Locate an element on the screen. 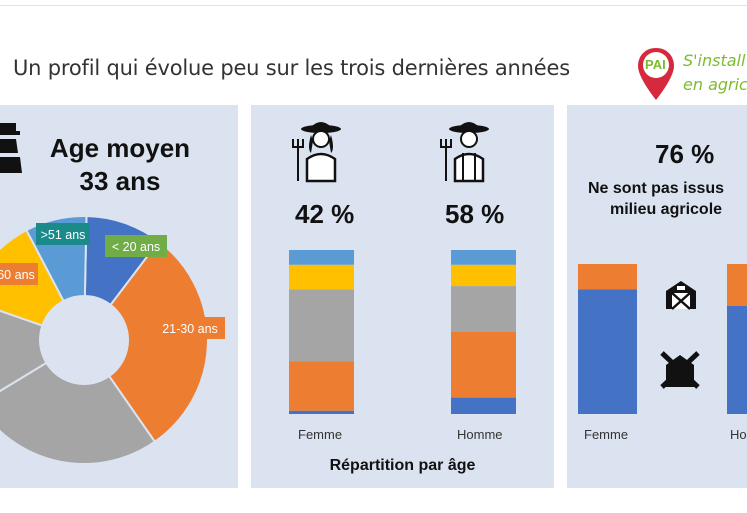 Image resolution: width=747 pixels, height=513 pixels. homme-percentage: 58 % is located at coordinates (475, 214).